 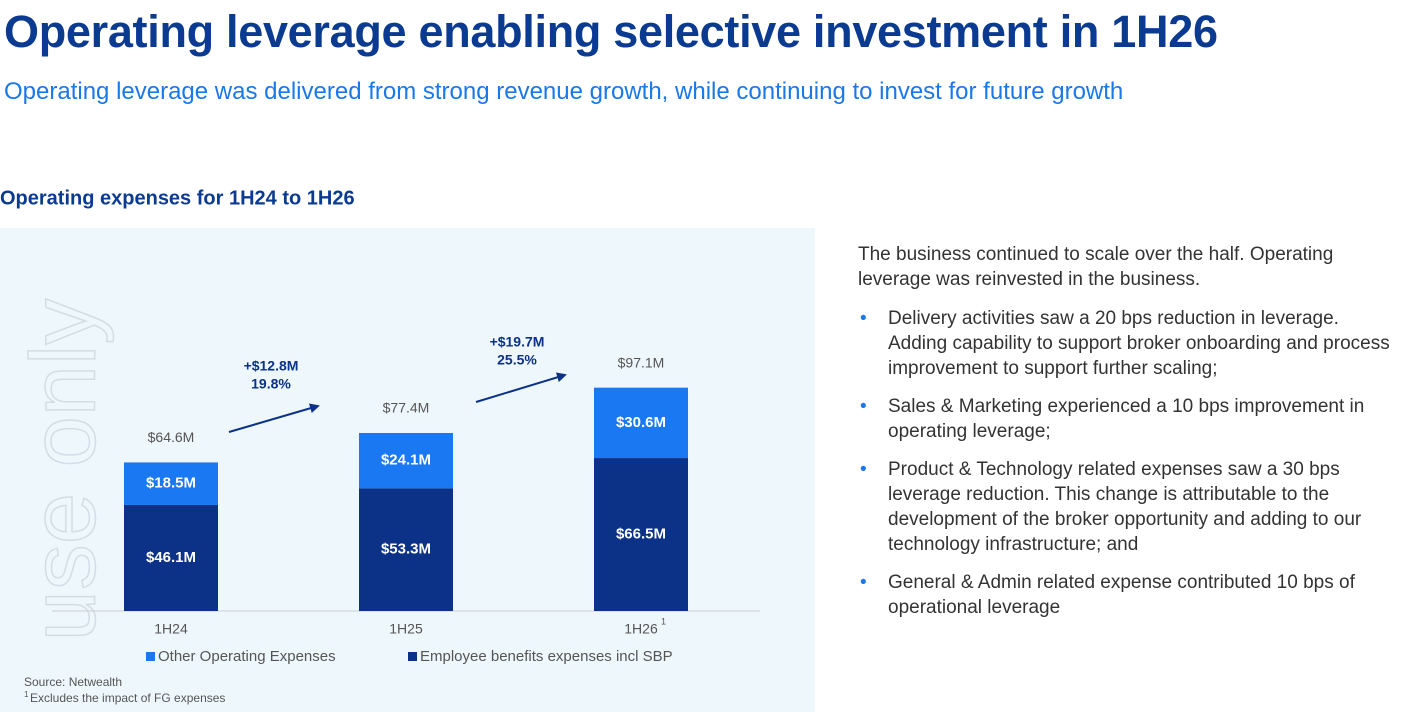 I want to click on x-tick-label: 1H26, so click(x=641, y=629).